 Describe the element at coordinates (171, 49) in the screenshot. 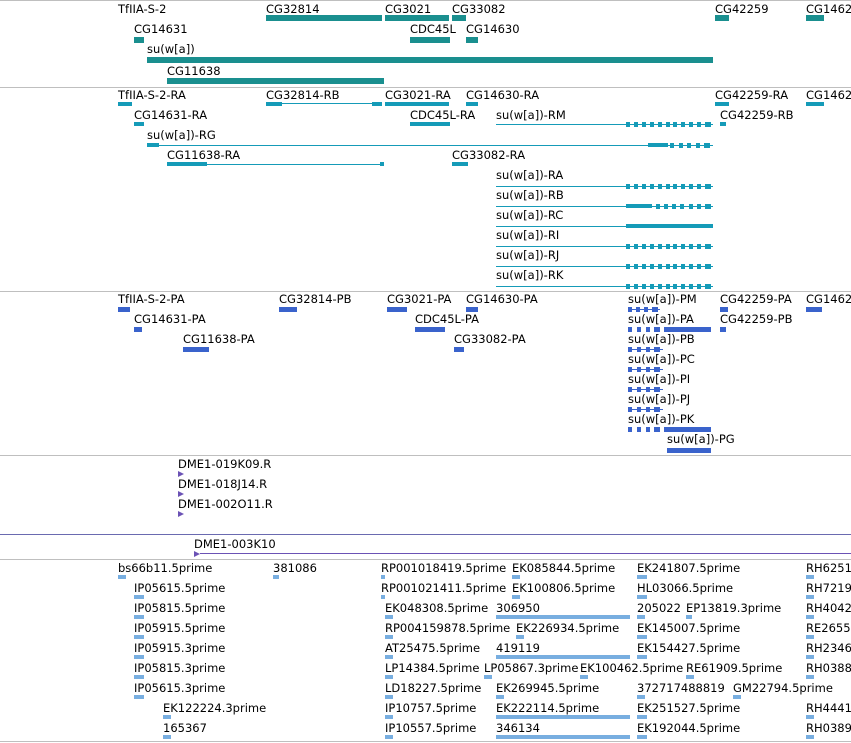

I see `feature-label: su(w[a])` at that location.